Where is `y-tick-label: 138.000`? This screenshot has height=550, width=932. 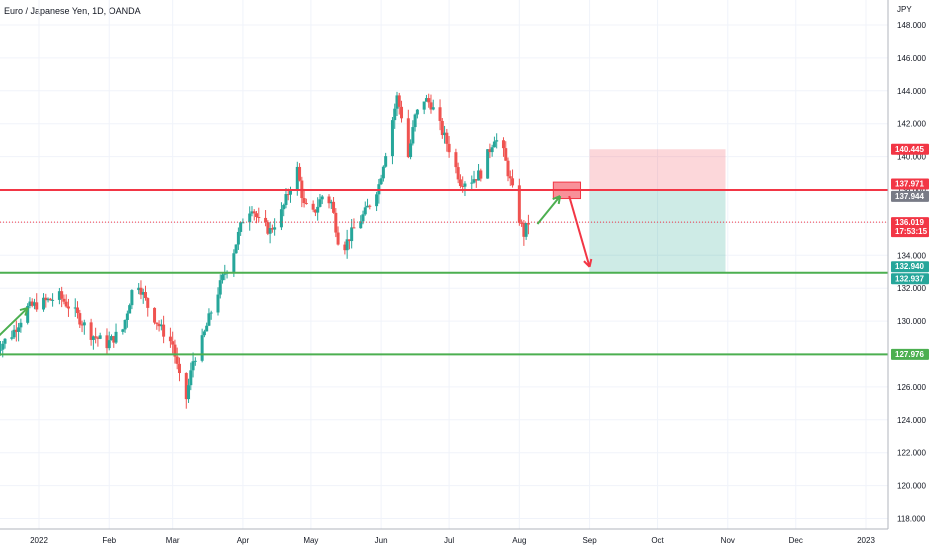
y-tick-label: 138.000 is located at coordinates (911, 190).